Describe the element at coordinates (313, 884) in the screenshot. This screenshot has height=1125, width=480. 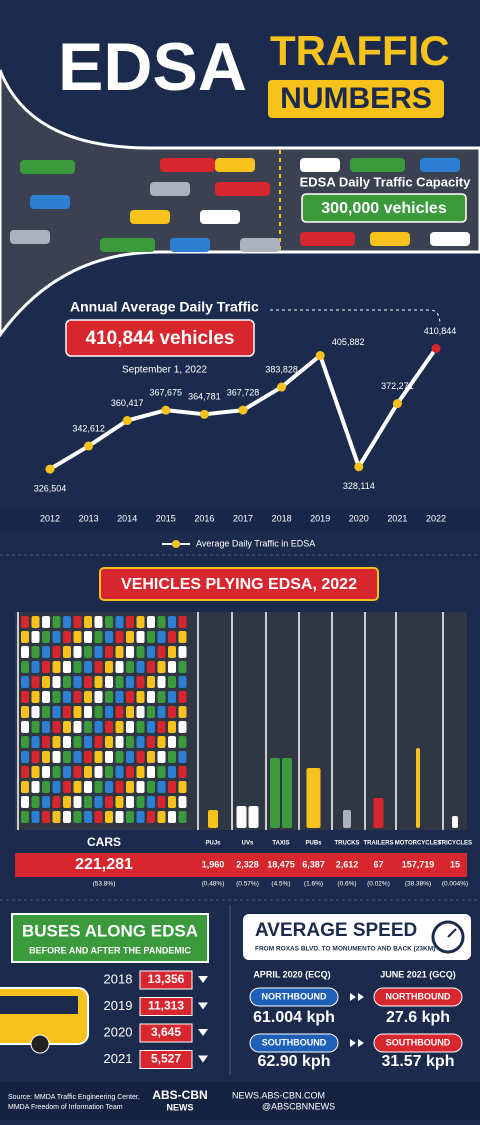
I see `vehicle-share: (1.6%)` at that location.